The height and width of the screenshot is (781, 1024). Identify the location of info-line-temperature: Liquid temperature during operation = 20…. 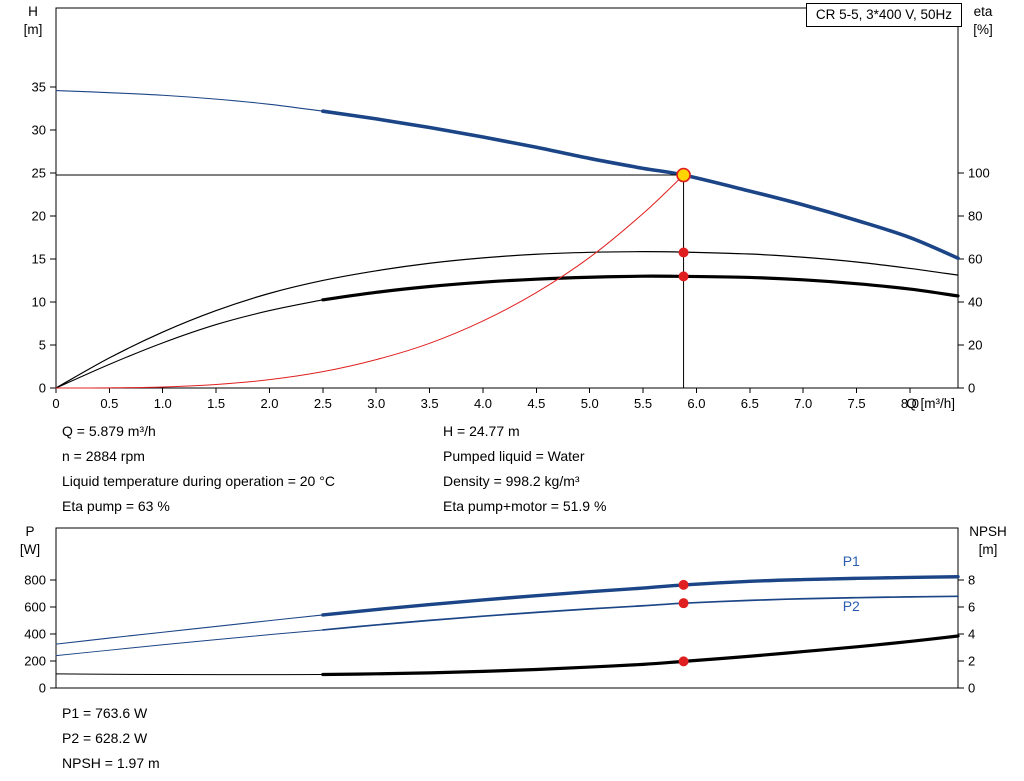
(198, 481).